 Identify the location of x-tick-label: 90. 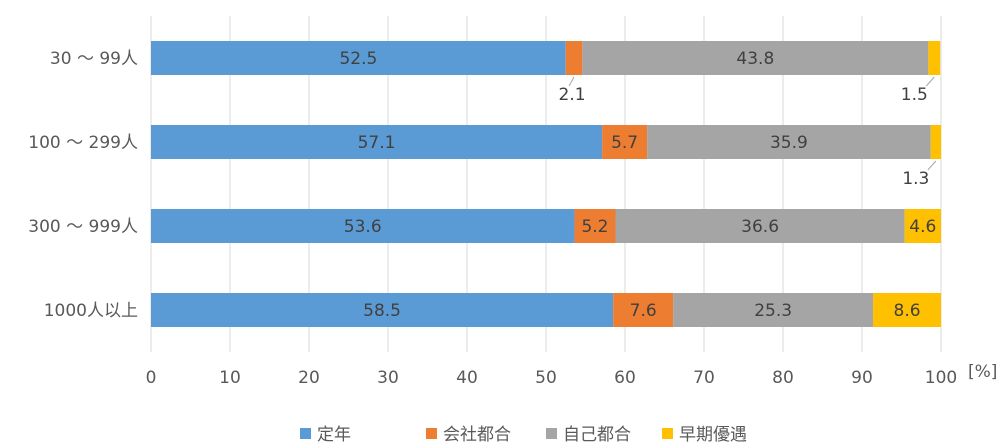
(862, 378).